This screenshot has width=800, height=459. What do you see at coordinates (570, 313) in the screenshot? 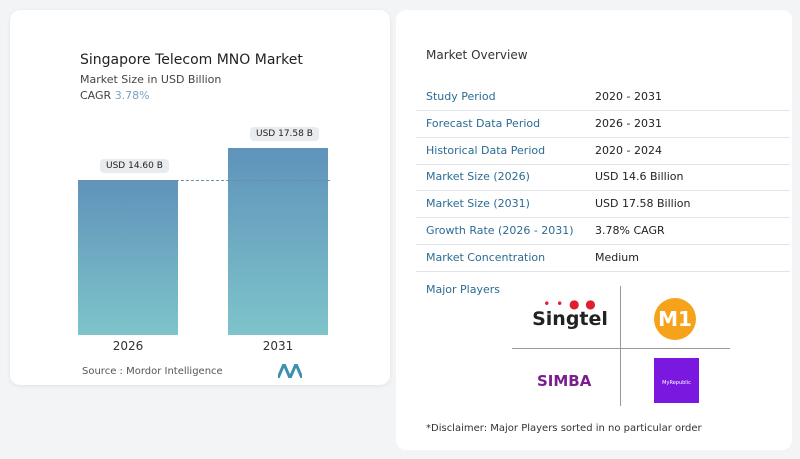
I see `player-singtel-logo: • • ● ● Singtel` at bounding box center [570, 313].